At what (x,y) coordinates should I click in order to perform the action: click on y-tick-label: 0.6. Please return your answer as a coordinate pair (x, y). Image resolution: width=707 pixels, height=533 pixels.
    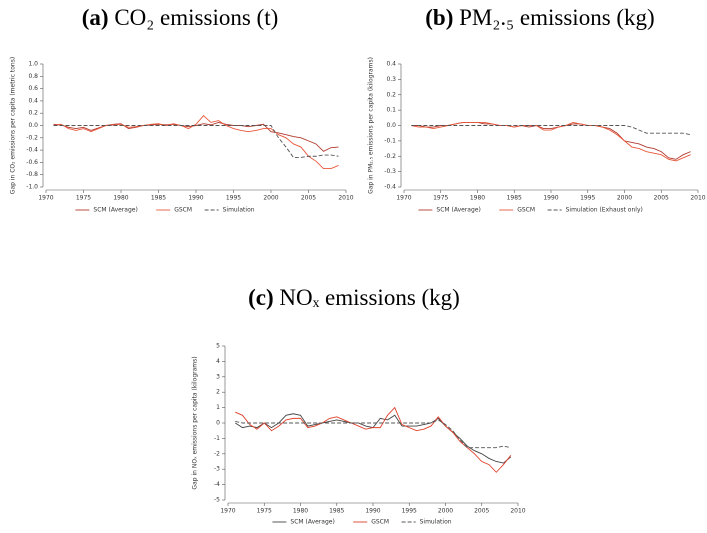
    Looking at the image, I should click on (33, 88).